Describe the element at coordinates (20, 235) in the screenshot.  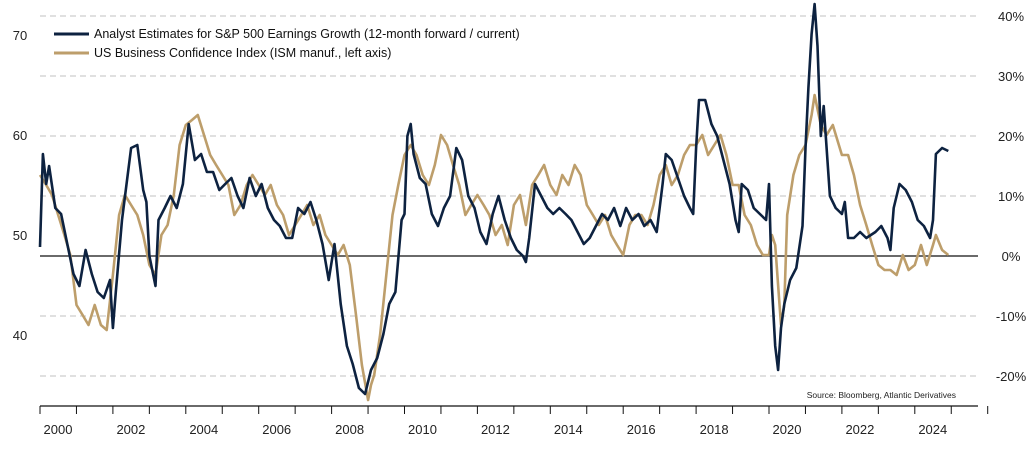
I see `left-tick-label: 50` at that location.